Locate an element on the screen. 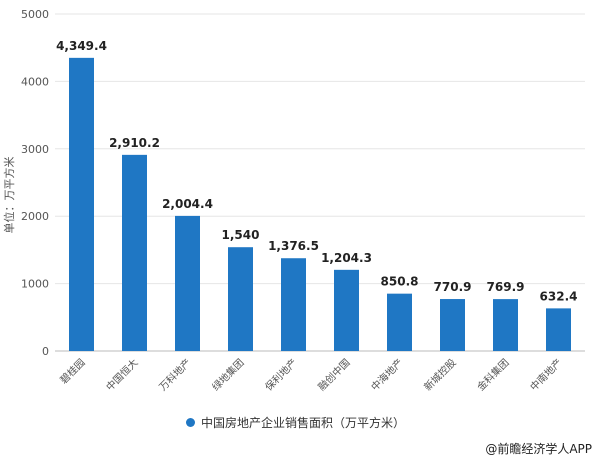 This screenshot has height=458, width=600. bar-value-label: 770.9 is located at coordinates (453, 287).